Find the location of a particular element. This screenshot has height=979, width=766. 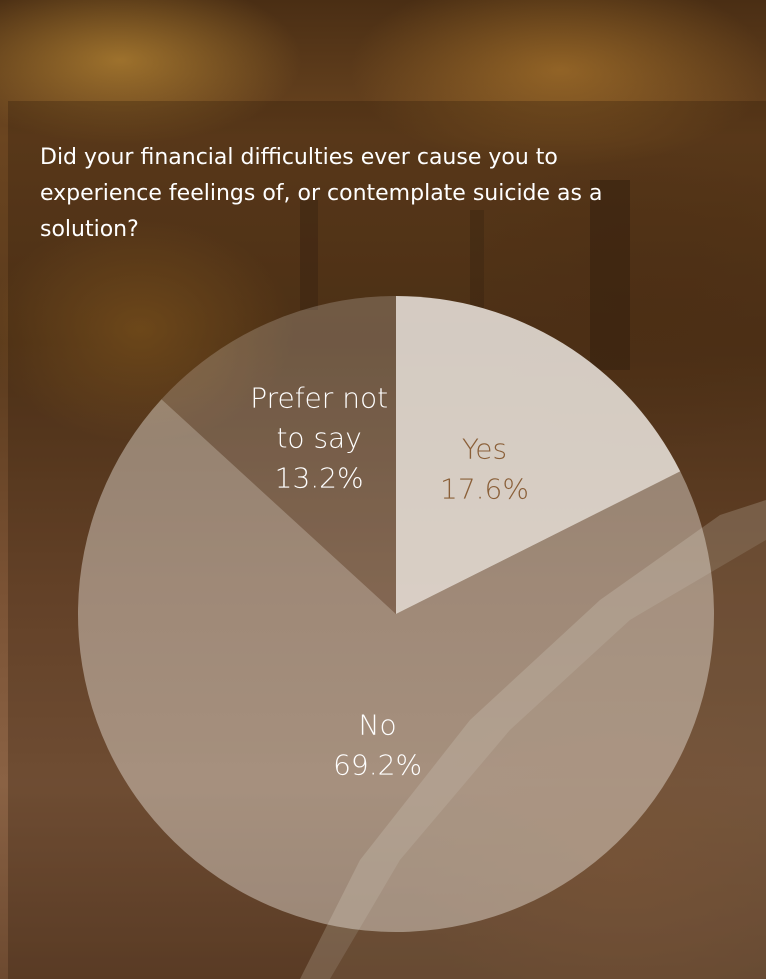

pie-slice-category-label: to say is located at coordinates (318, 437).